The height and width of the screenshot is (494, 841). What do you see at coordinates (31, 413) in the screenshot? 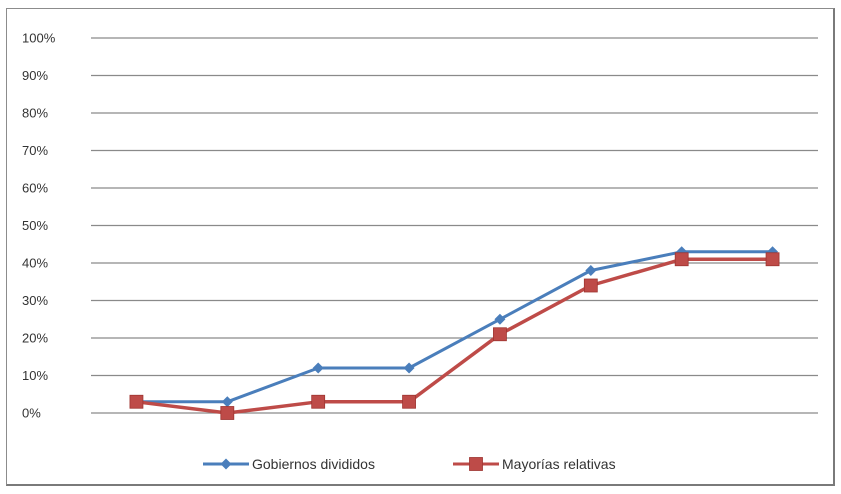
I see `y-tick-label: 0%` at bounding box center [31, 413].